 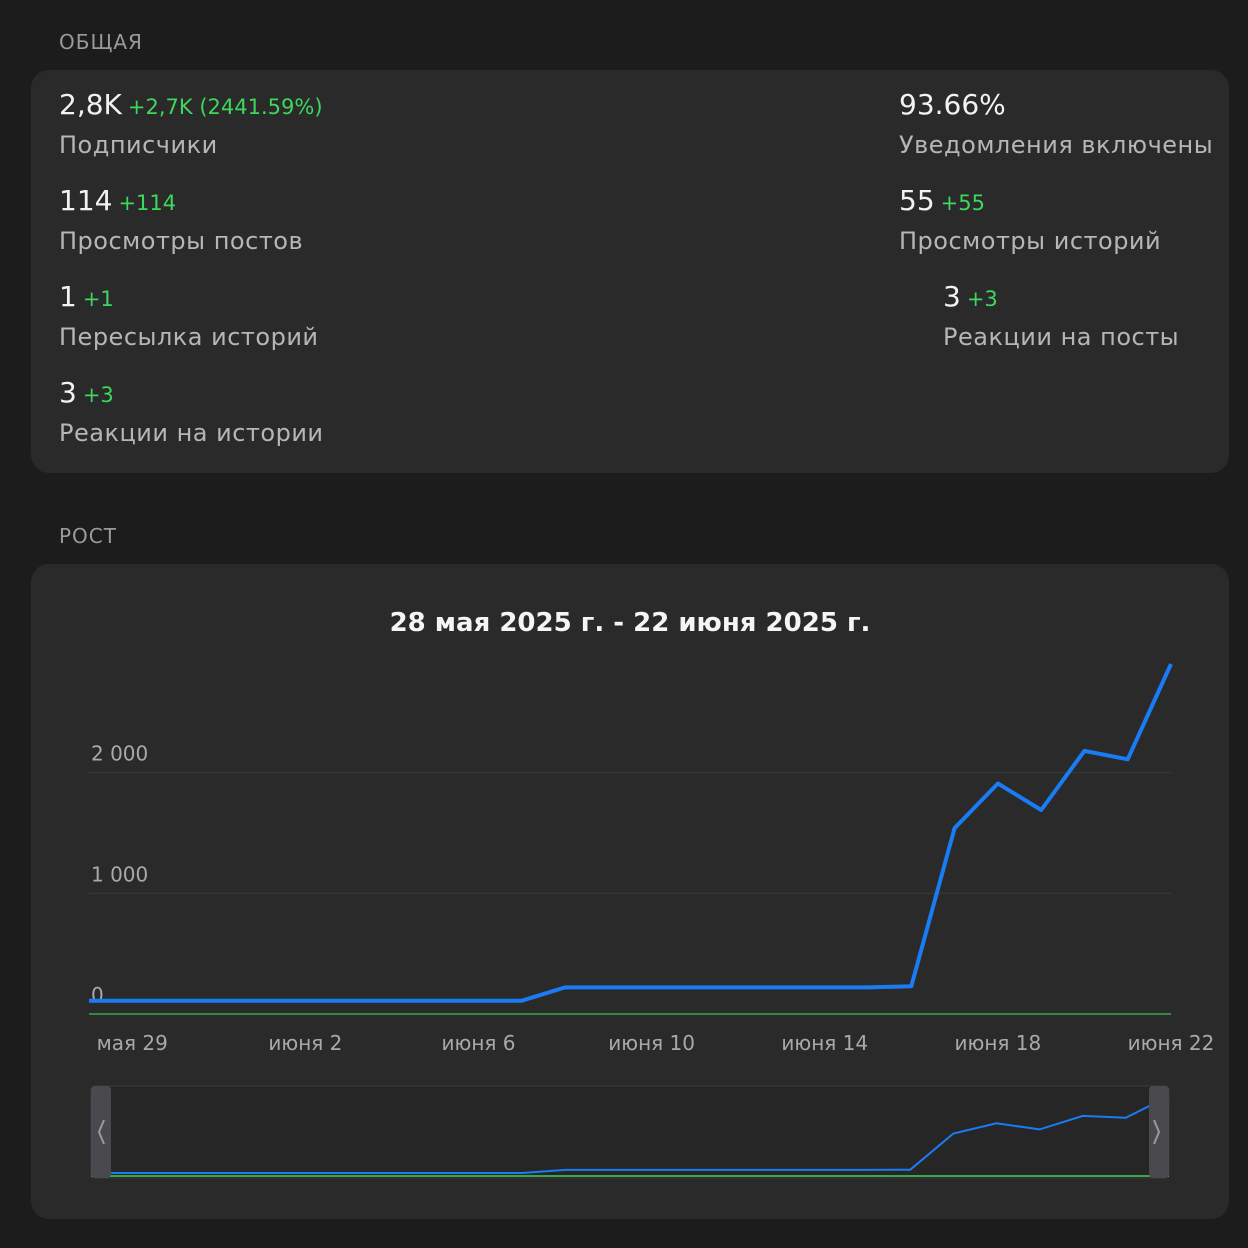 What do you see at coordinates (138, 145) in the screenshot?
I see `stat-label: Подписчики` at bounding box center [138, 145].